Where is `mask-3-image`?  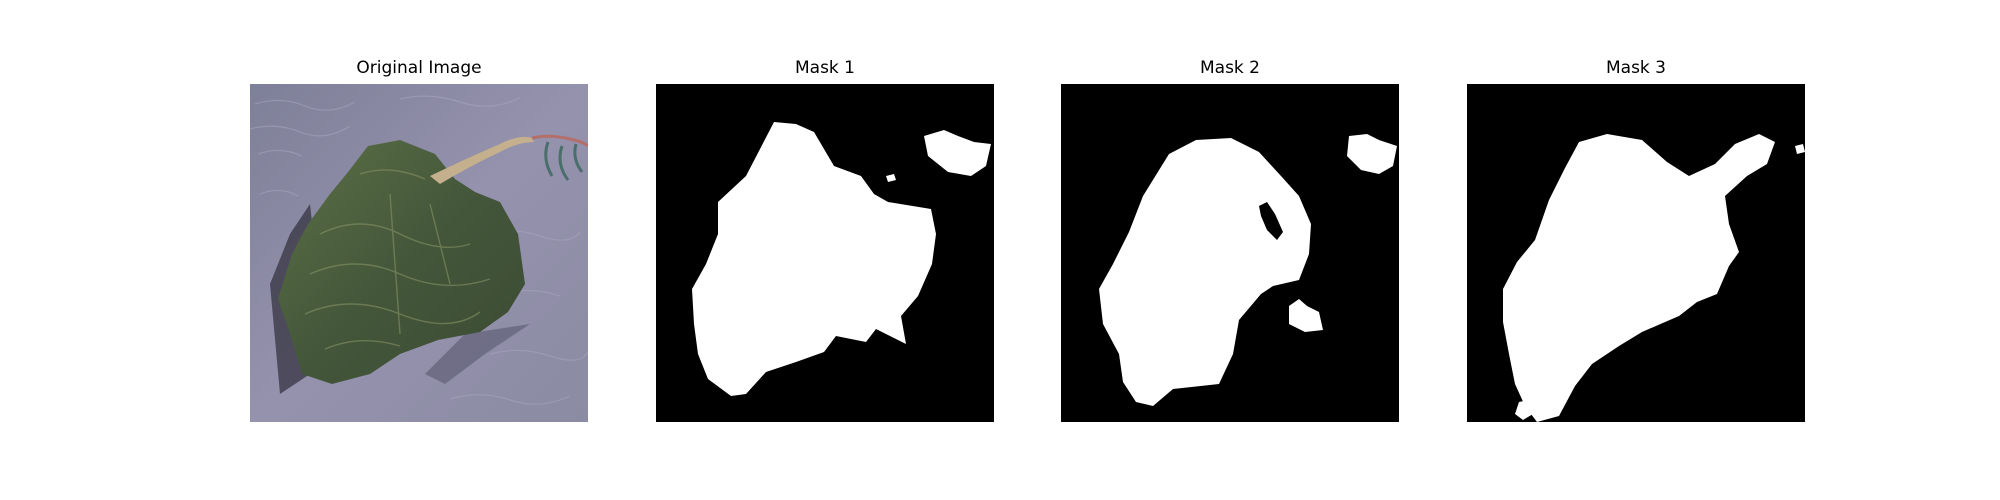 mask-3-image is located at coordinates (1636, 253).